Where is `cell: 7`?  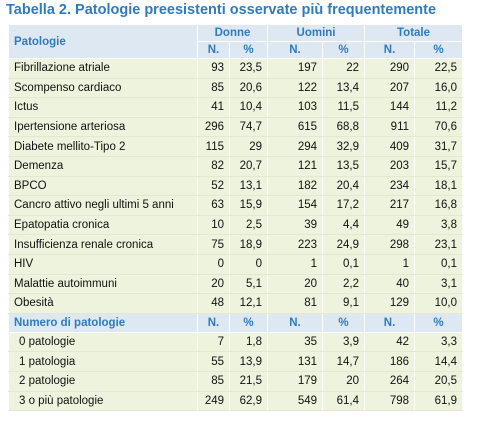 cell: 7 is located at coordinates (213, 342).